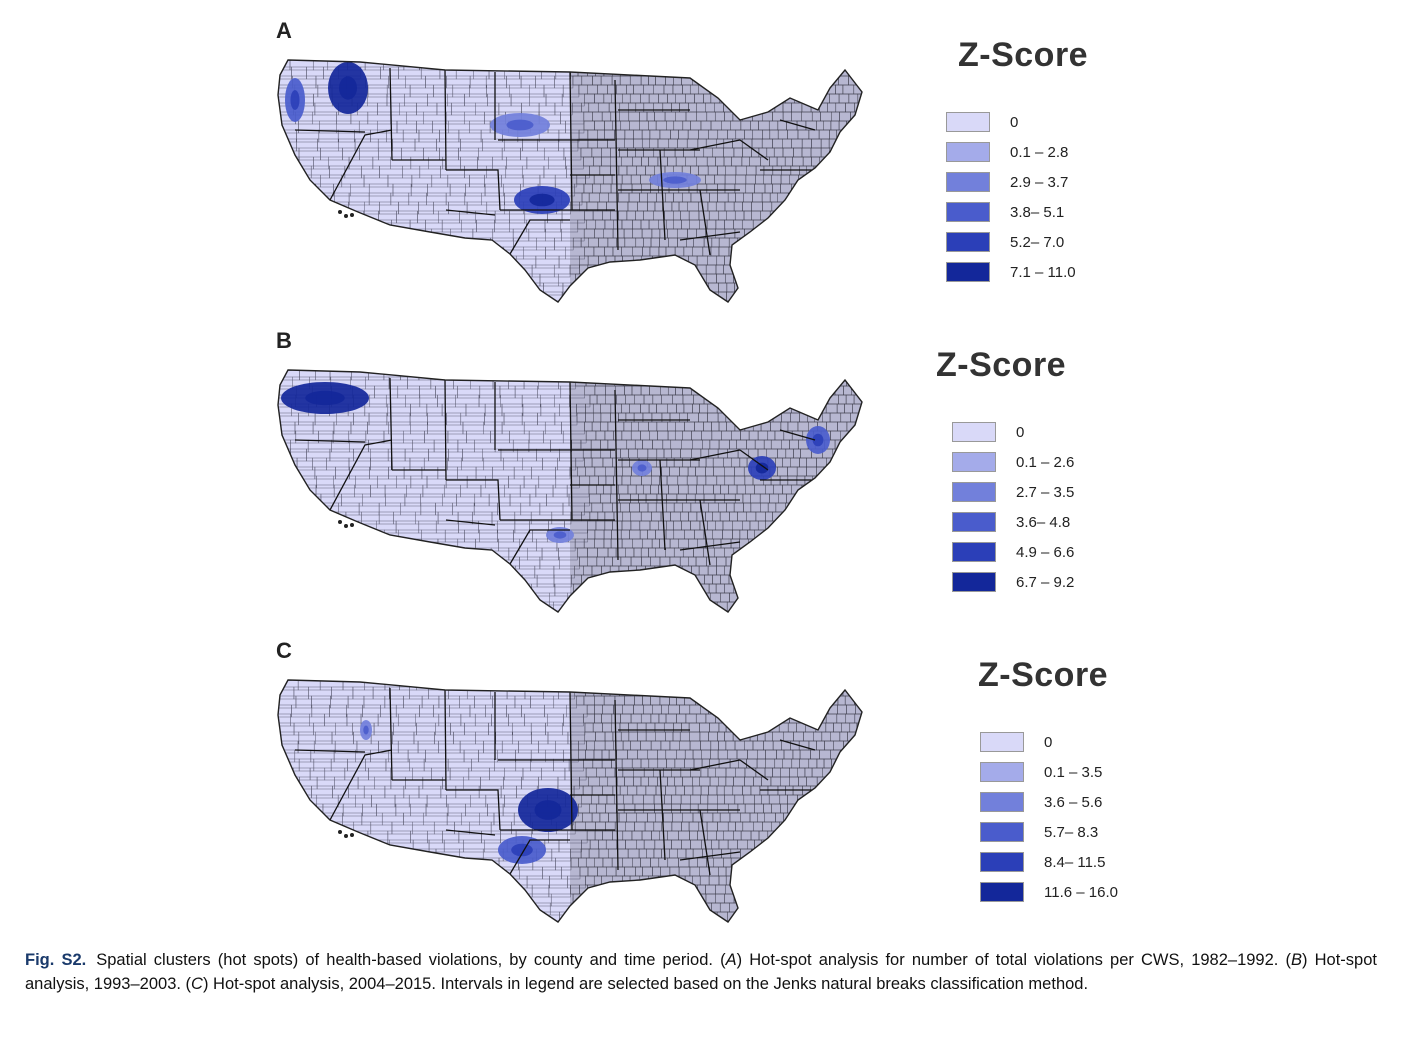 Image resolution: width=1426 pixels, height=1042 pixels. Describe the element at coordinates (284, 30) in the screenshot. I see `panel-letter: A` at that location.